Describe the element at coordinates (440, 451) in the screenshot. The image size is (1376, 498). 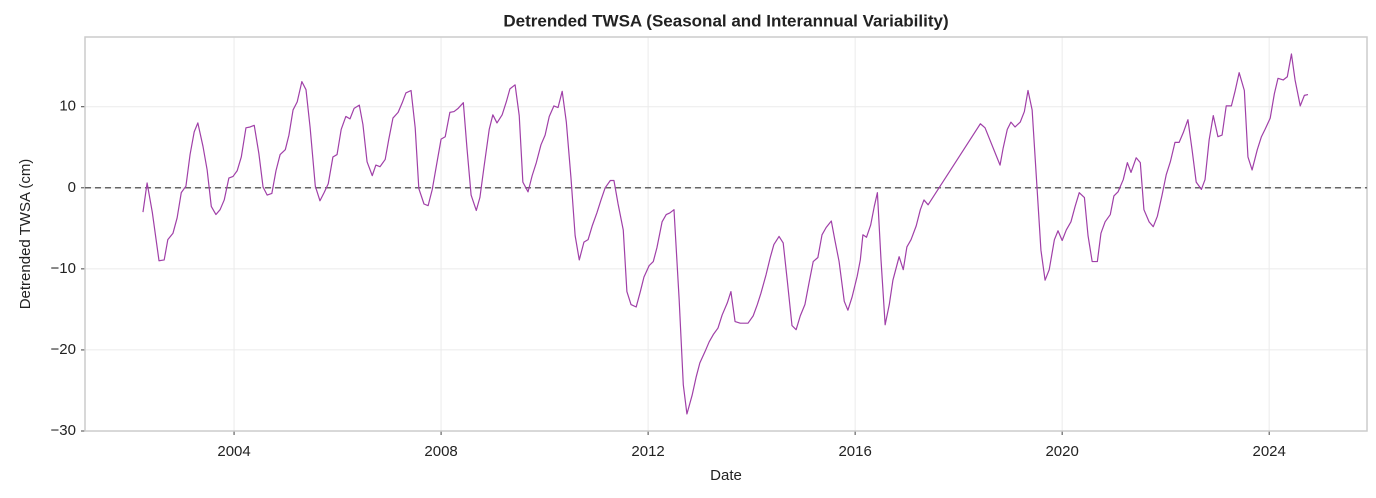
I see `x-tick-label: 2008` at that location.